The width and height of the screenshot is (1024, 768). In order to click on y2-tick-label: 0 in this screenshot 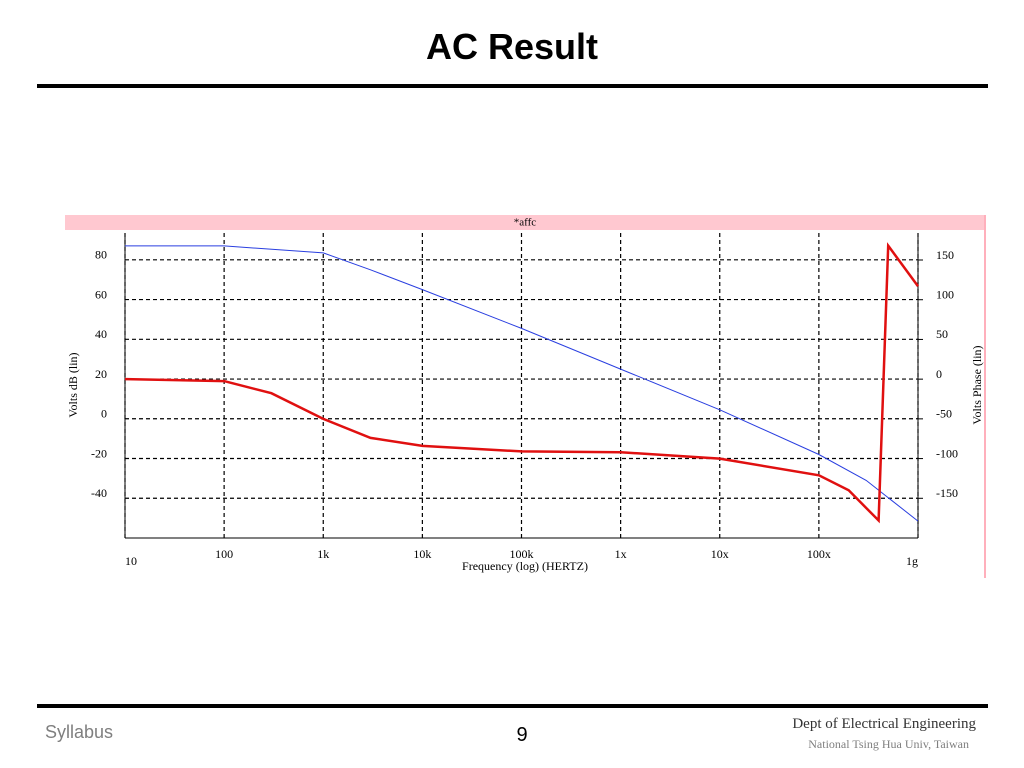, I will do `click(939, 374)`.